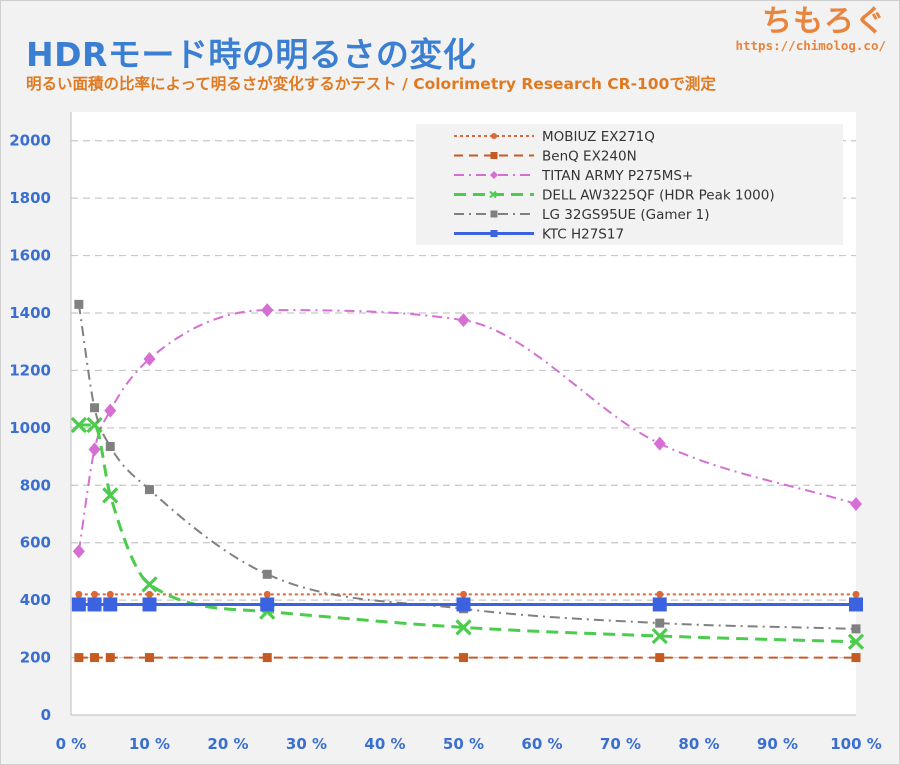  I want to click on x-tick-label: 10 %, so click(149, 744).